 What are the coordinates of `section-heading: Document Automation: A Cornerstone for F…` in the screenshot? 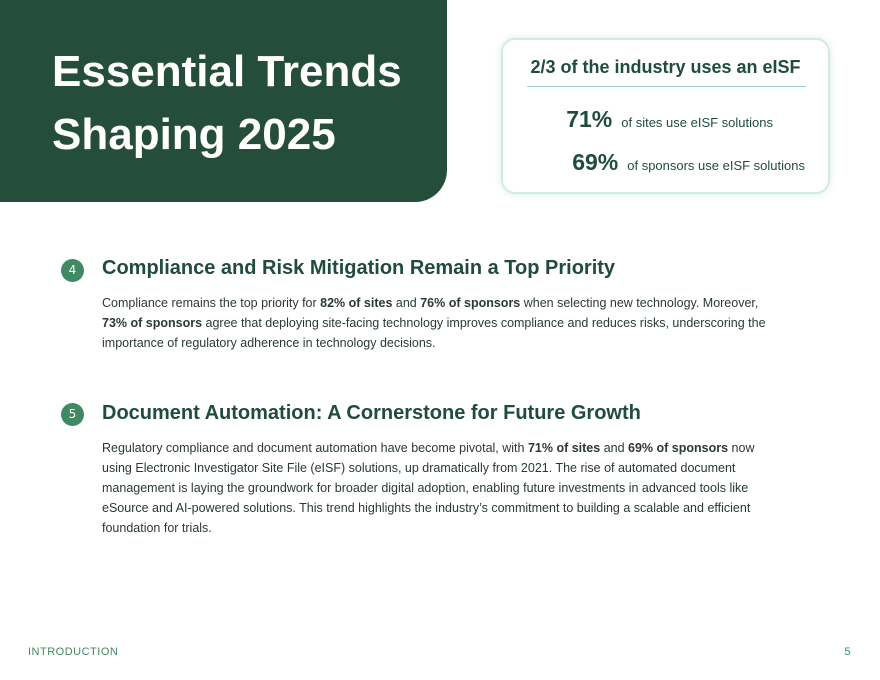 It's located at (371, 413).